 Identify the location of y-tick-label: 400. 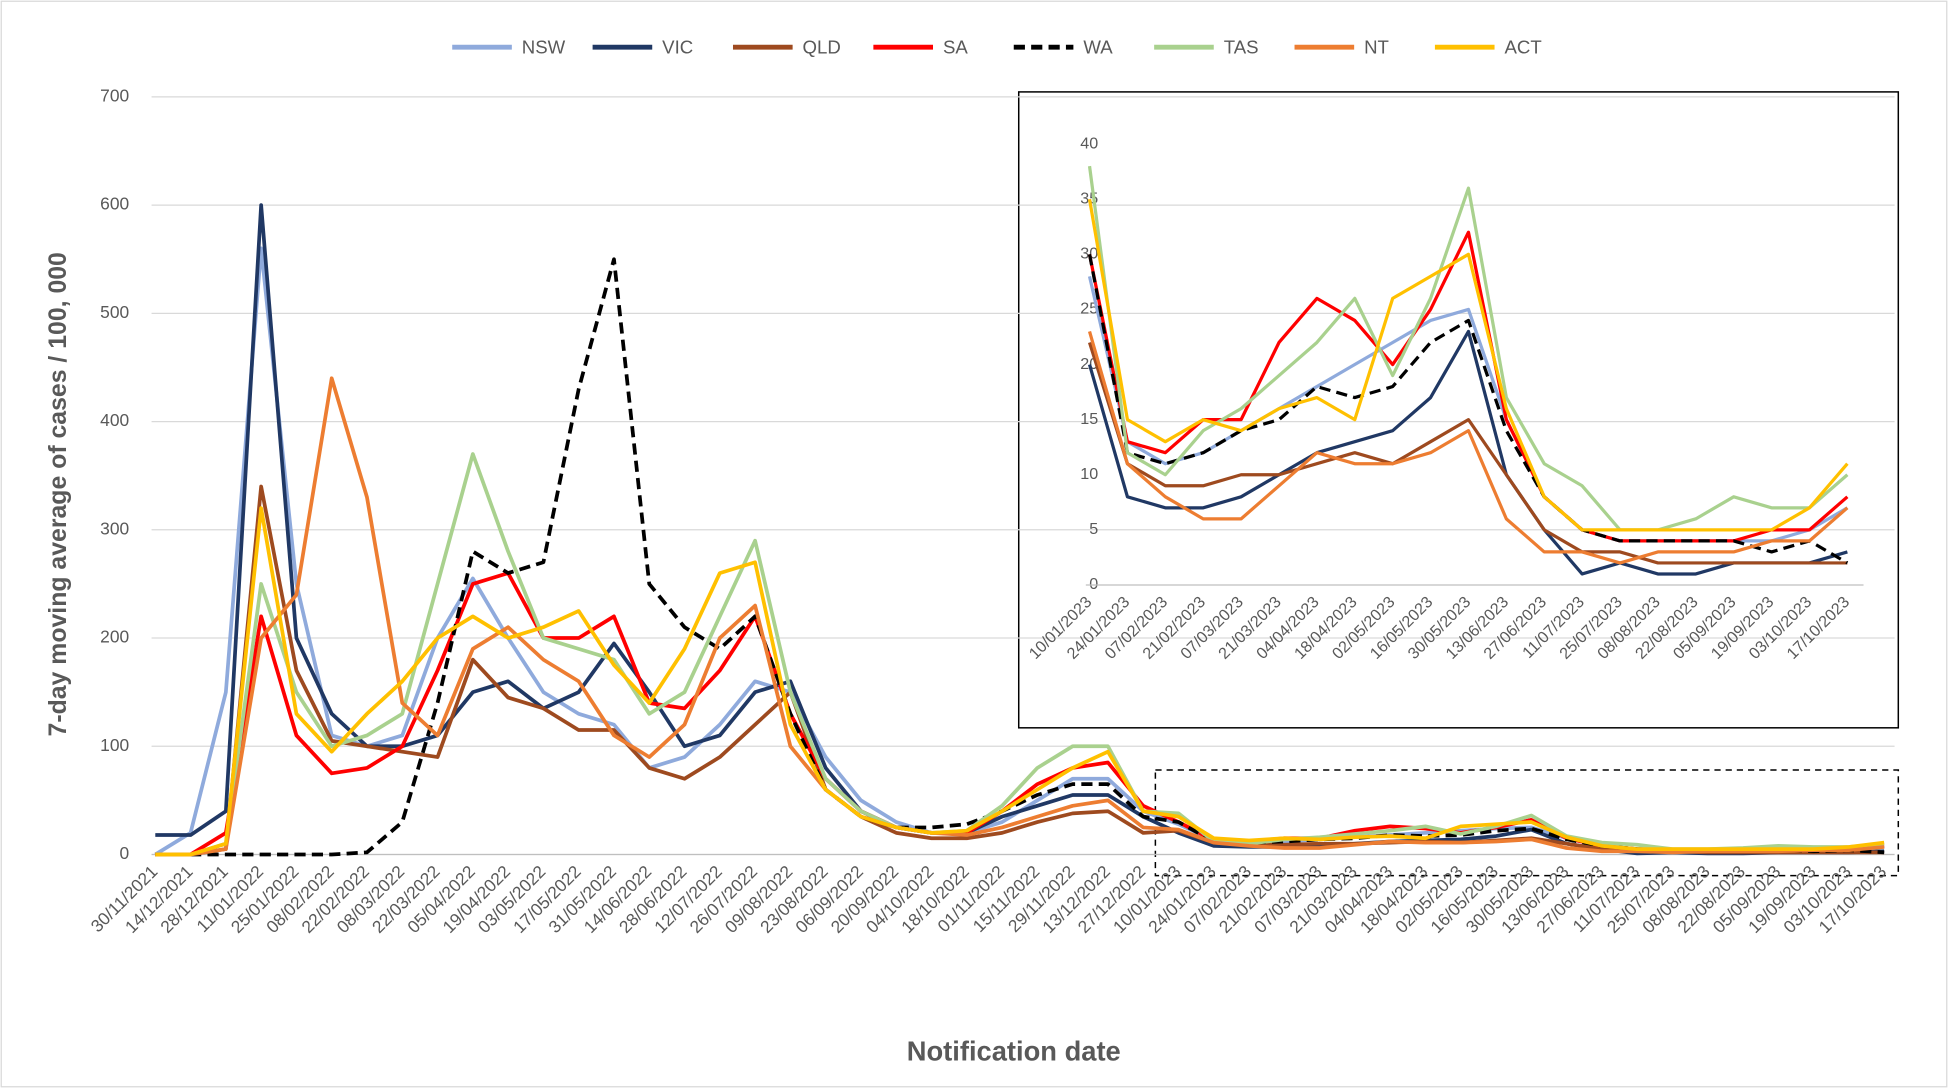
(114, 420).